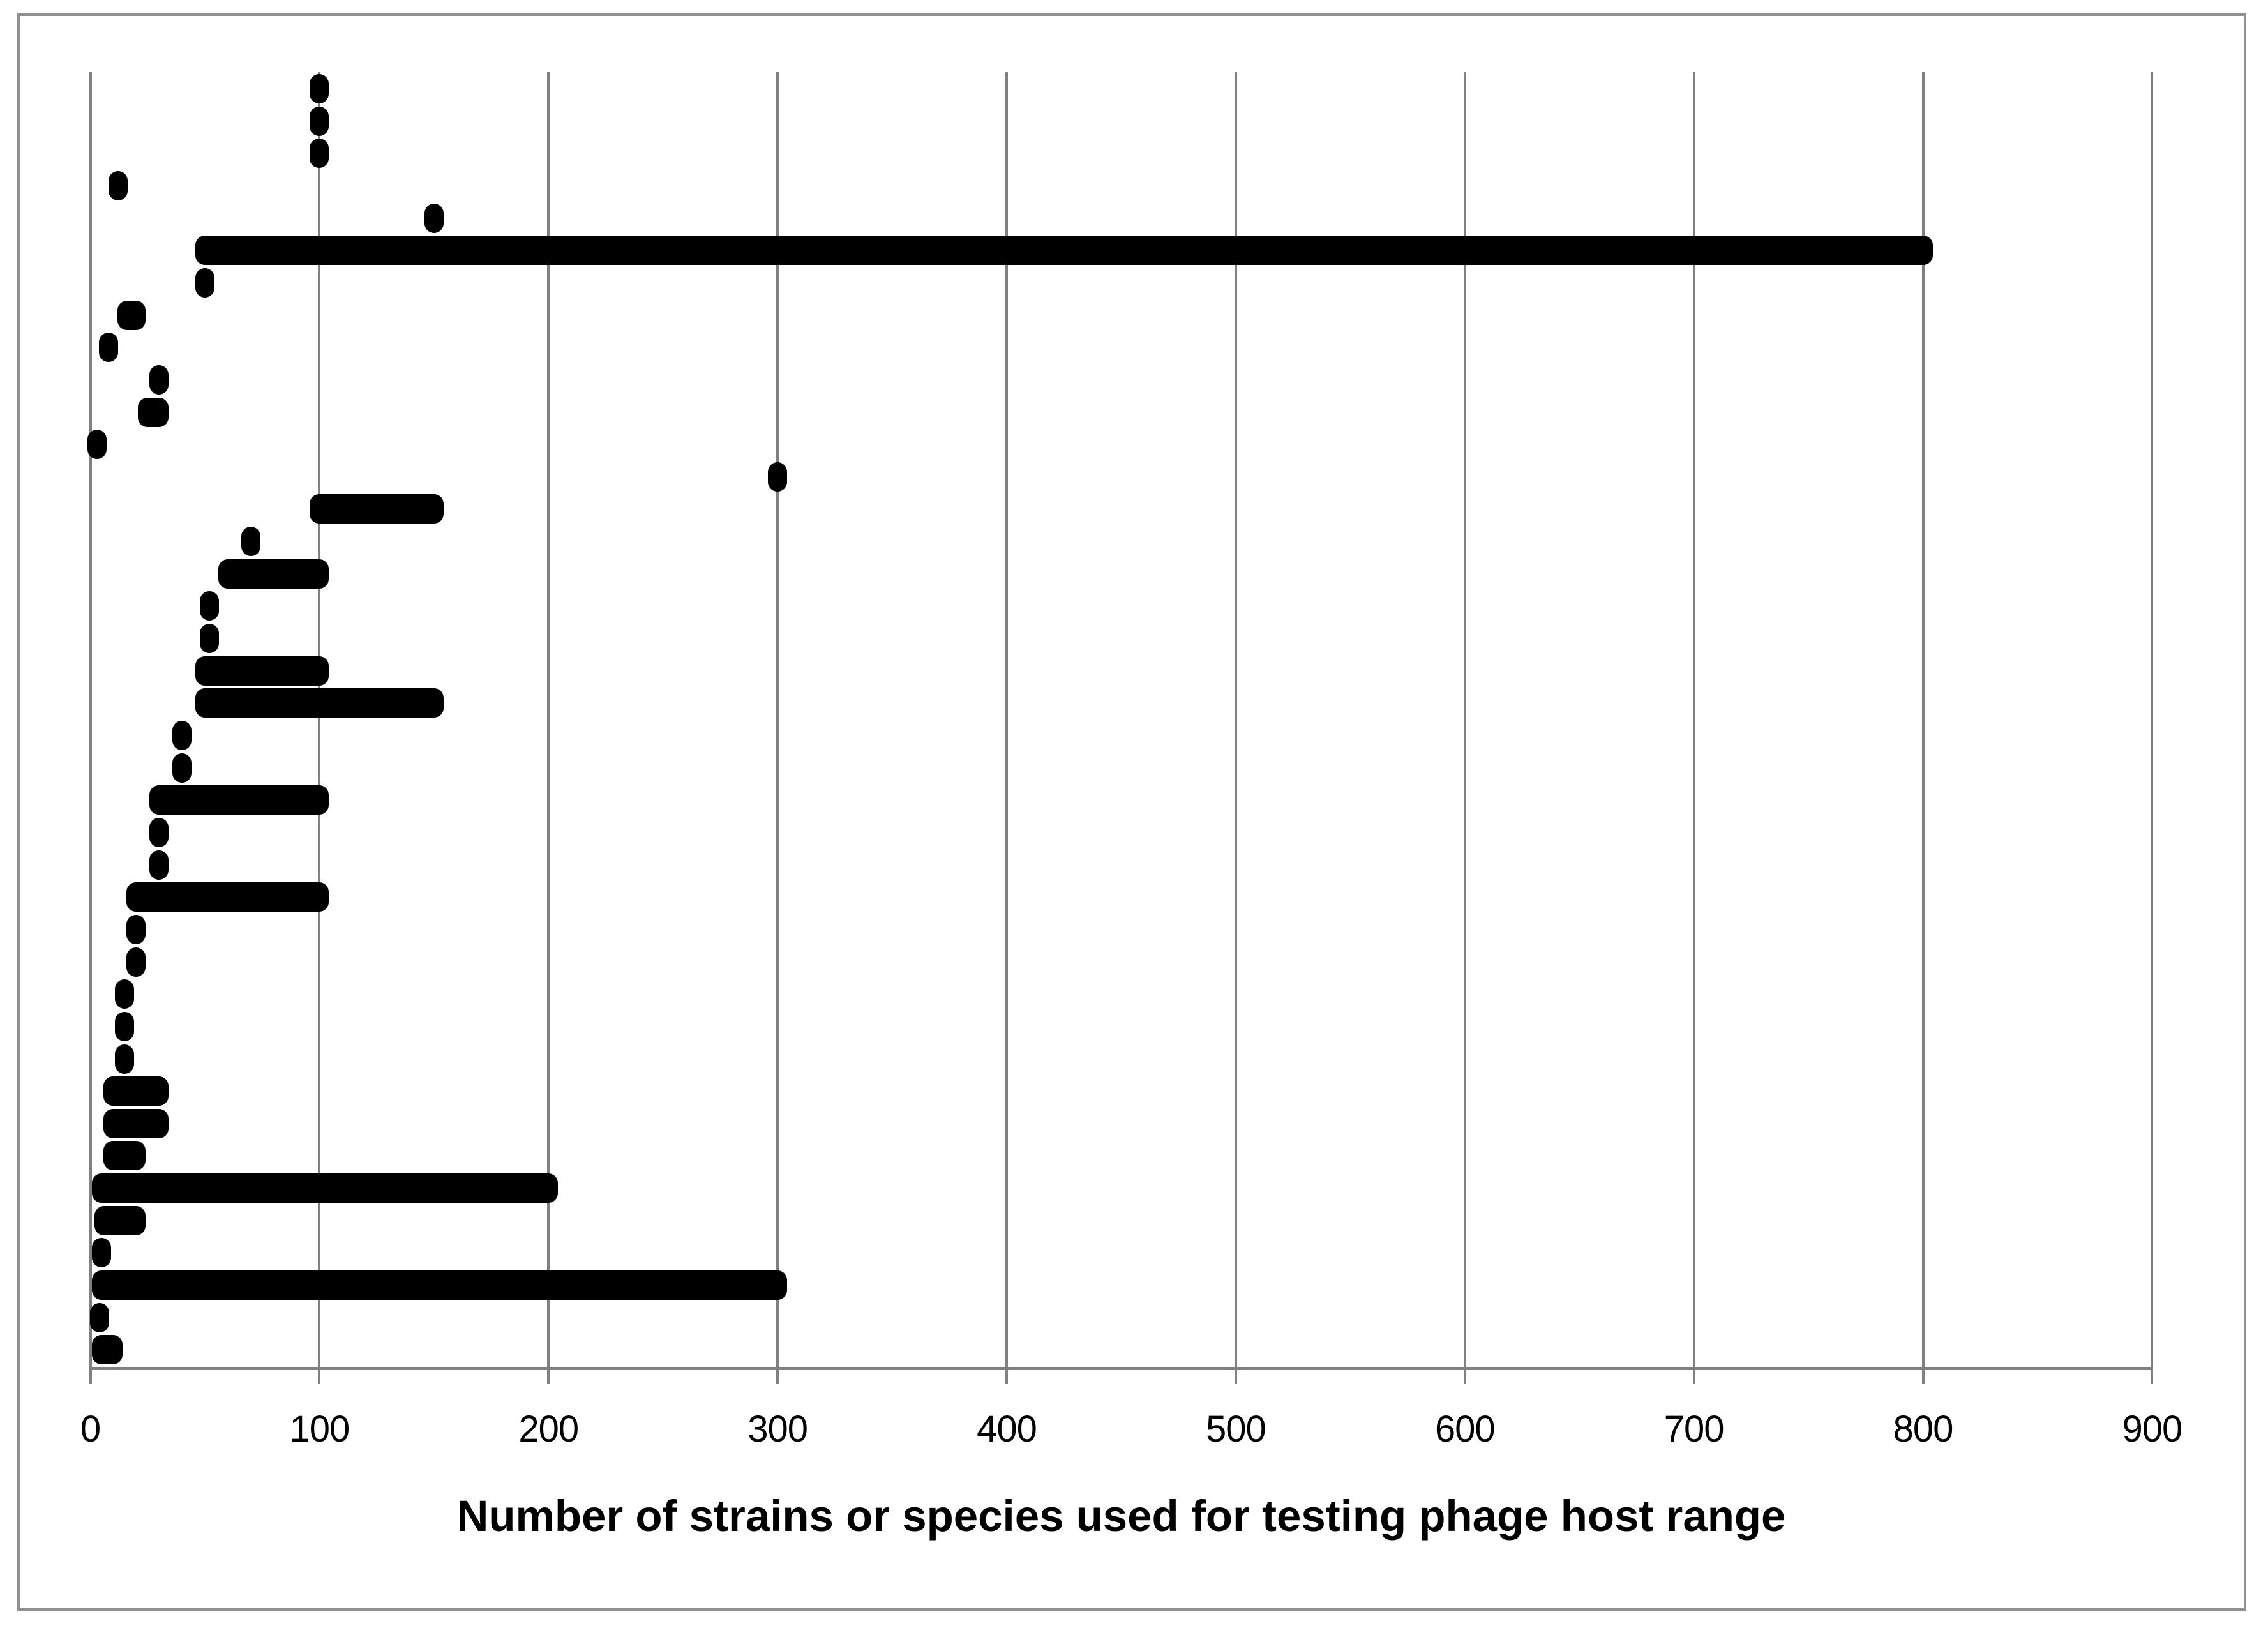  Describe the element at coordinates (320, 1429) in the screenshot. I see `x-tick-label-100: 100` at that location.